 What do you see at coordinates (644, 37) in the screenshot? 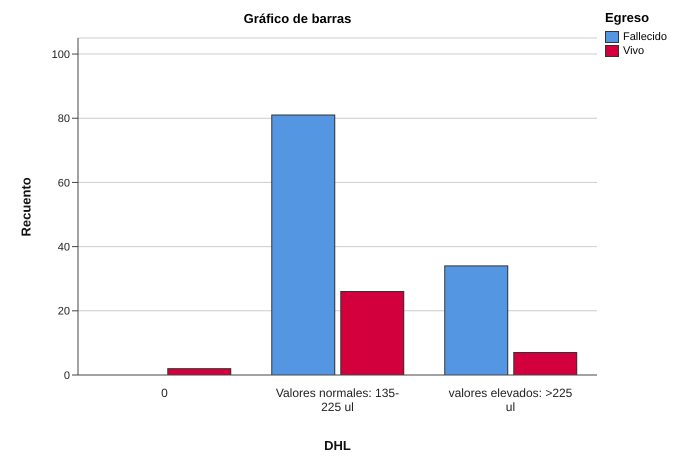
I see `legend-label: Fallecido` at bounding box center [644, 37].